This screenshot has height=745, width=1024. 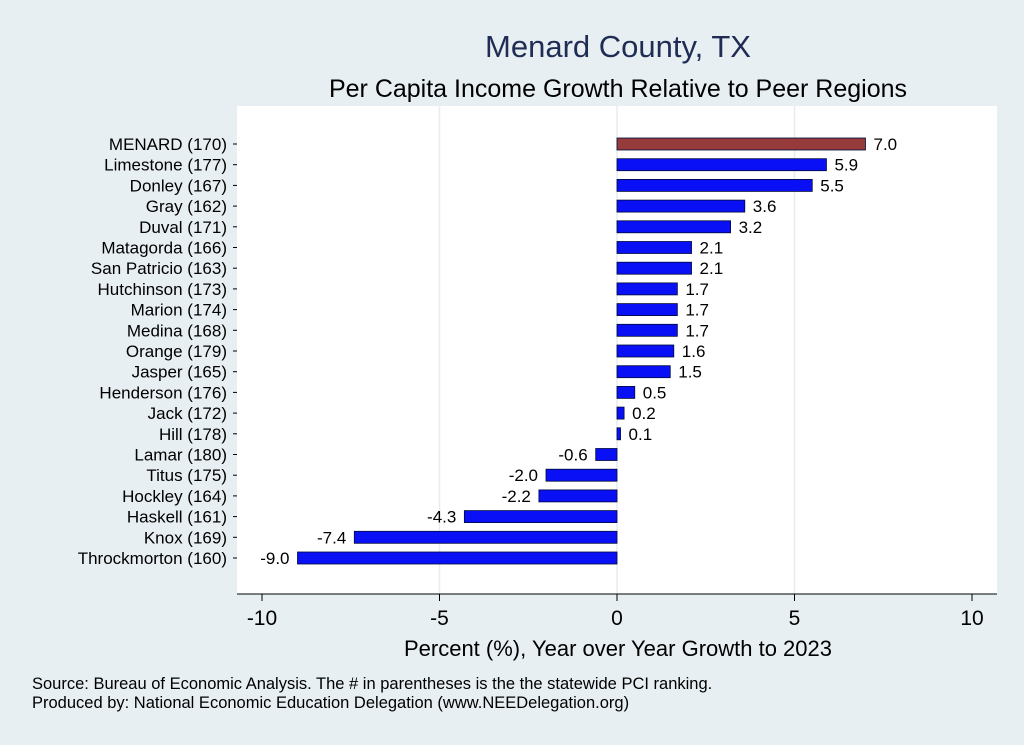 I want to click on category-label: Henderson (176), so click(x=163, y=392).